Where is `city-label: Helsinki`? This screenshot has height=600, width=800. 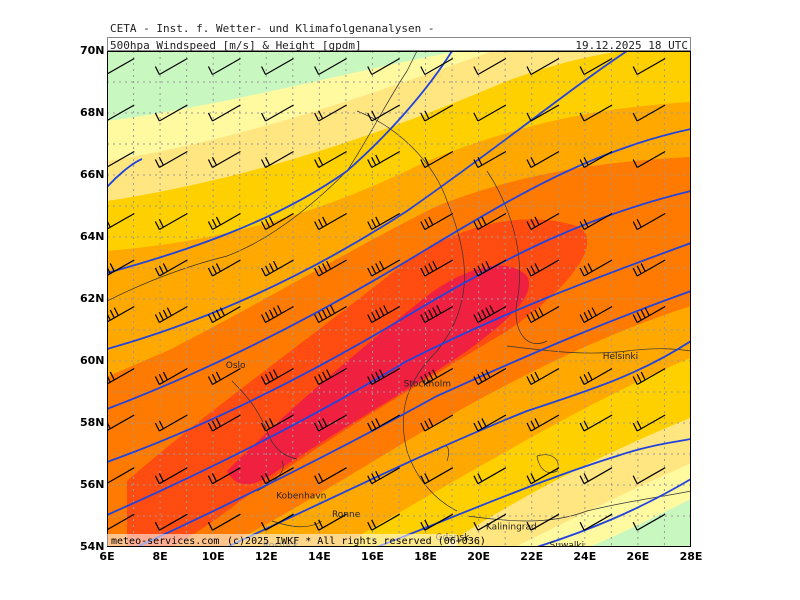
city-label: Helsinki is located at coordinates (620, 357).